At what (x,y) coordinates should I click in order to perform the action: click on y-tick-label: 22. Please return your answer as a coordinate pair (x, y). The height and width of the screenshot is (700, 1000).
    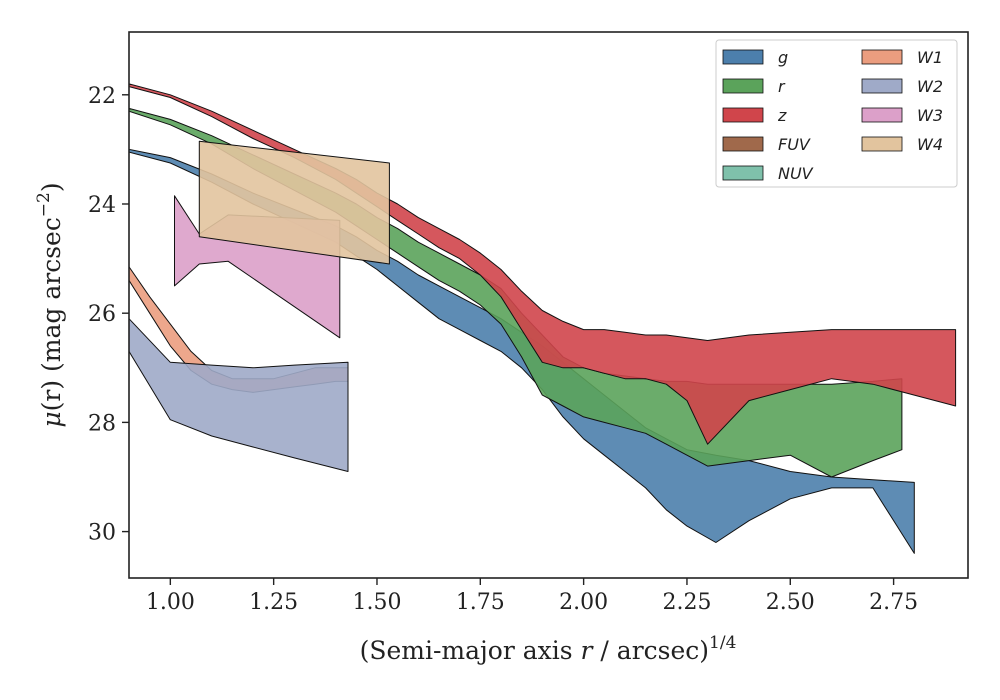
    Looking at the image, I should click on (102, 96).